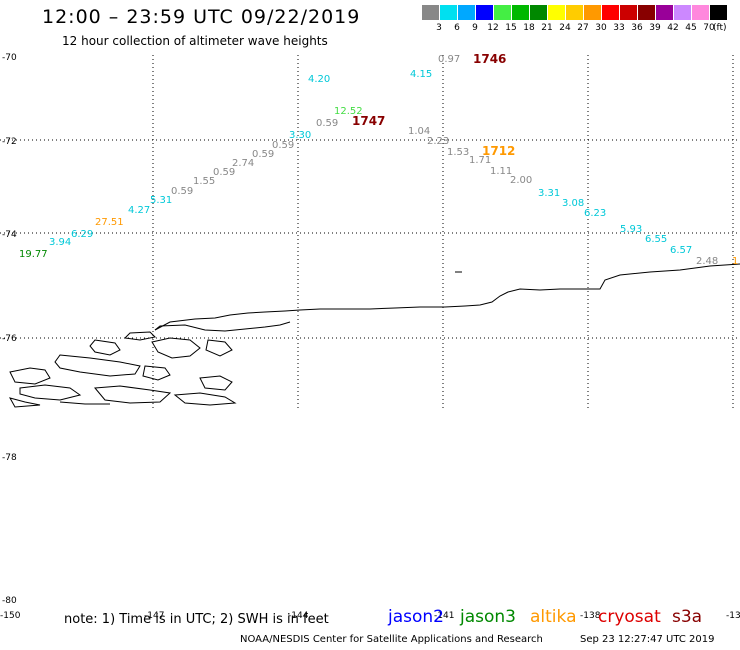 This screenshot has width=740, height=650. What do you see at coordinates (601, 28) in the screenshot?
I see `scale-label: 30` at bounding box center [601, 28].